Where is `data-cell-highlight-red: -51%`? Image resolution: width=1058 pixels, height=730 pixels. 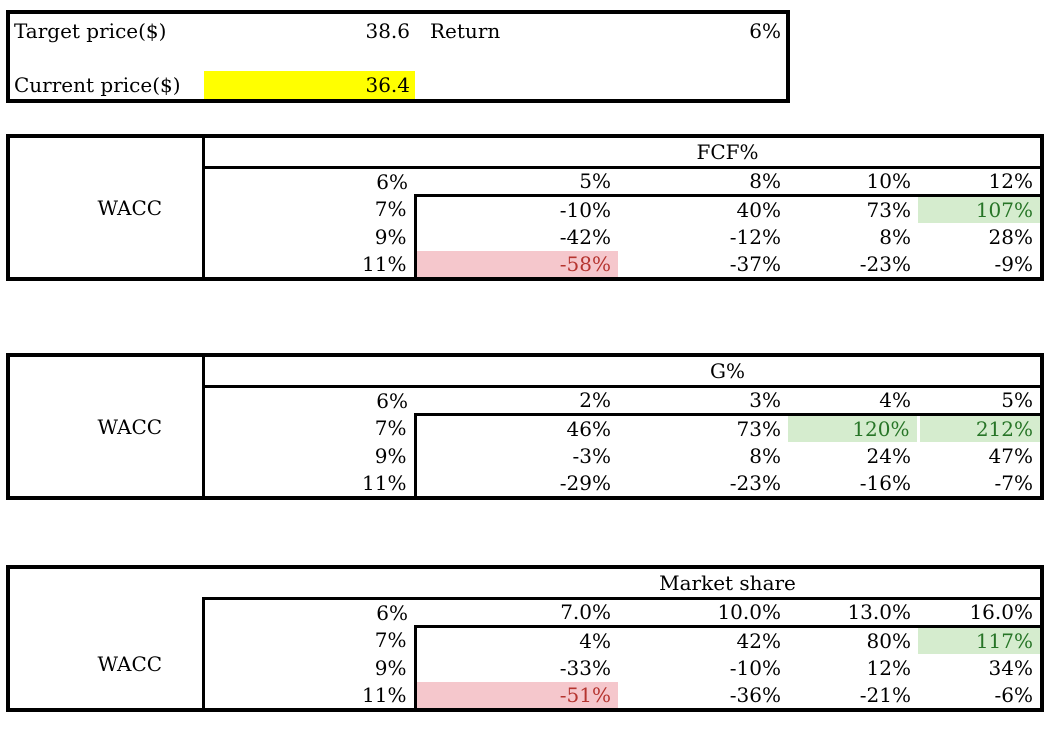
data-cell-highlight-red: -51% is located at coordinates (515, 696).